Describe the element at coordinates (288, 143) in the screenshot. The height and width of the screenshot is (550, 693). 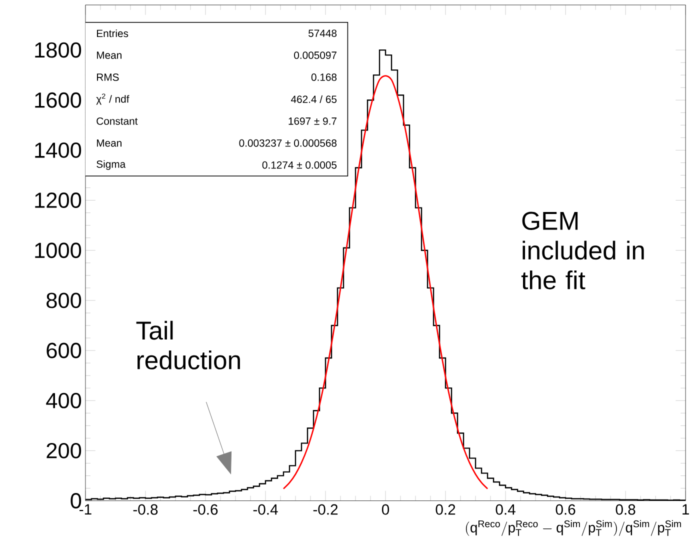
I see `annotation: 0.003237 ± 0.000568` at that location.